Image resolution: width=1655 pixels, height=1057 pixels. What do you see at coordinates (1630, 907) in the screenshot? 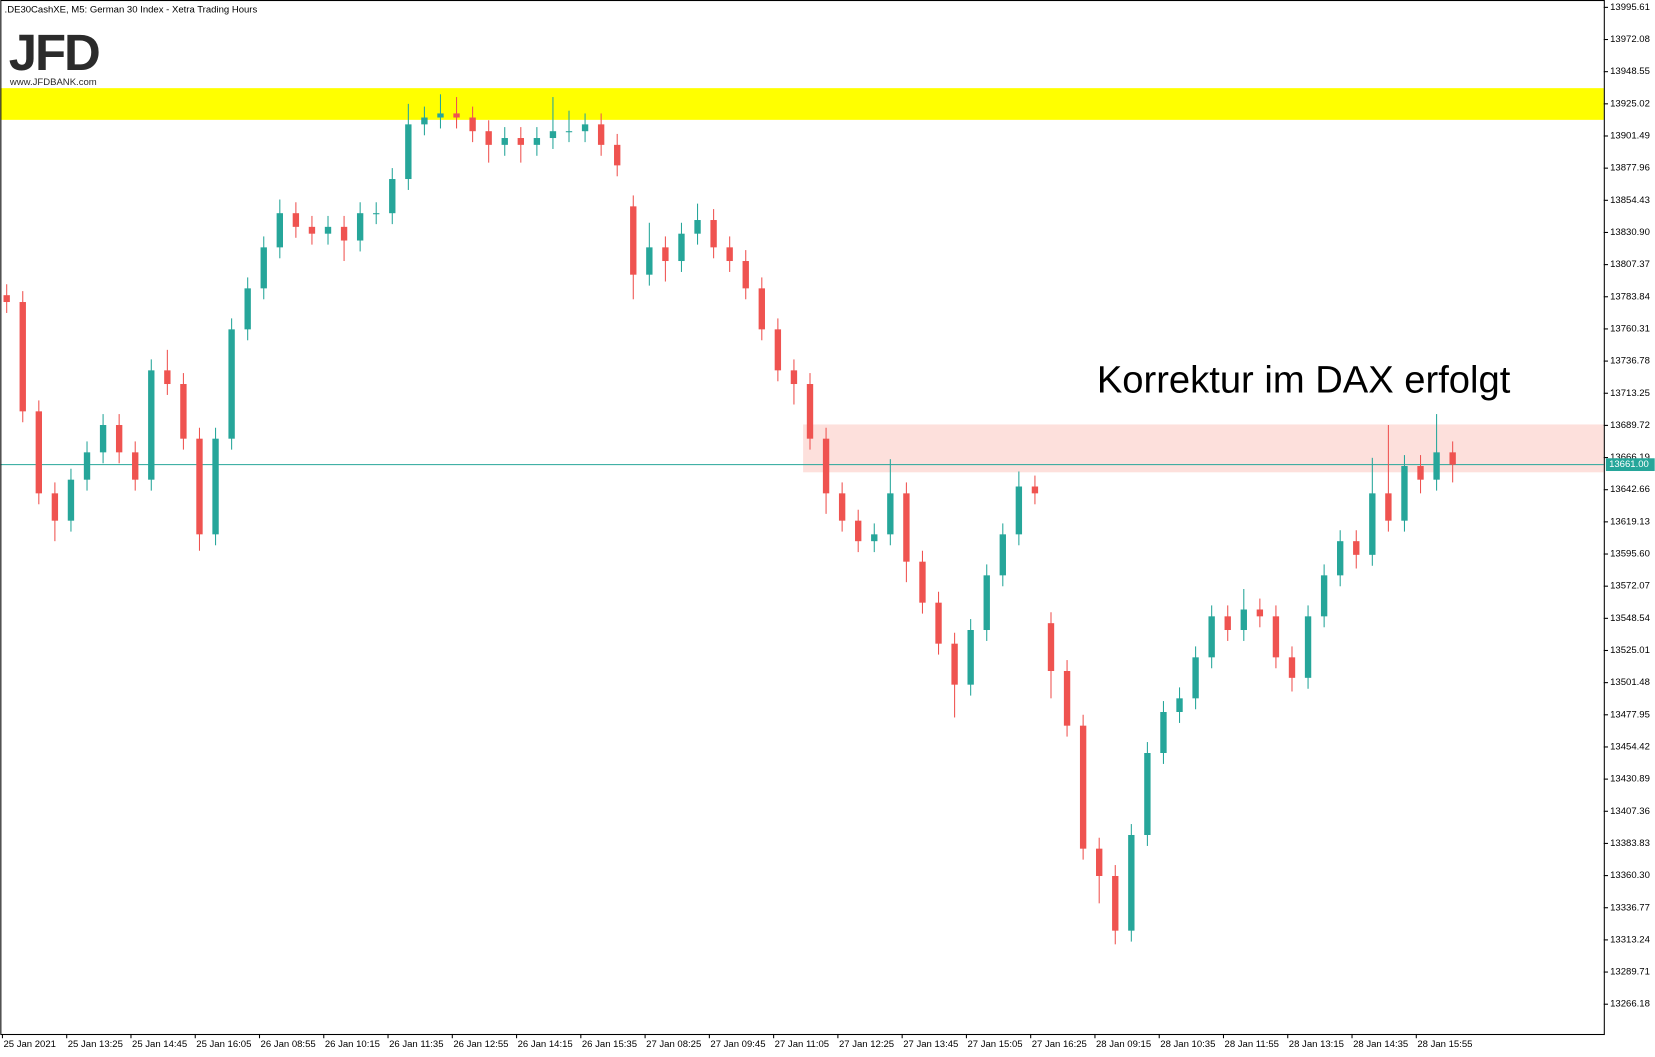
I see `y-tick-label: 13336.77` at bounding box center [1630, 907].